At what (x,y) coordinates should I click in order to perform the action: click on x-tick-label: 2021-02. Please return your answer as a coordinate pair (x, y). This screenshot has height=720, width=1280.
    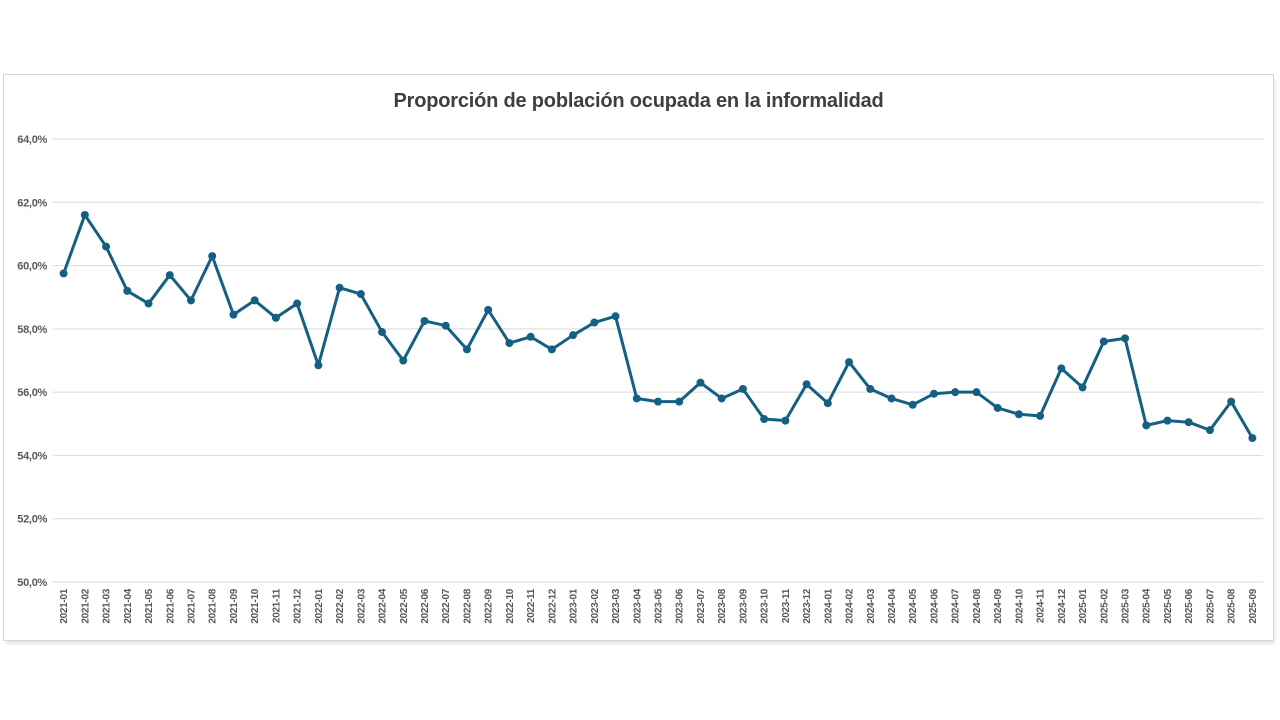
    Looking at the image, I should click on (85, 605).